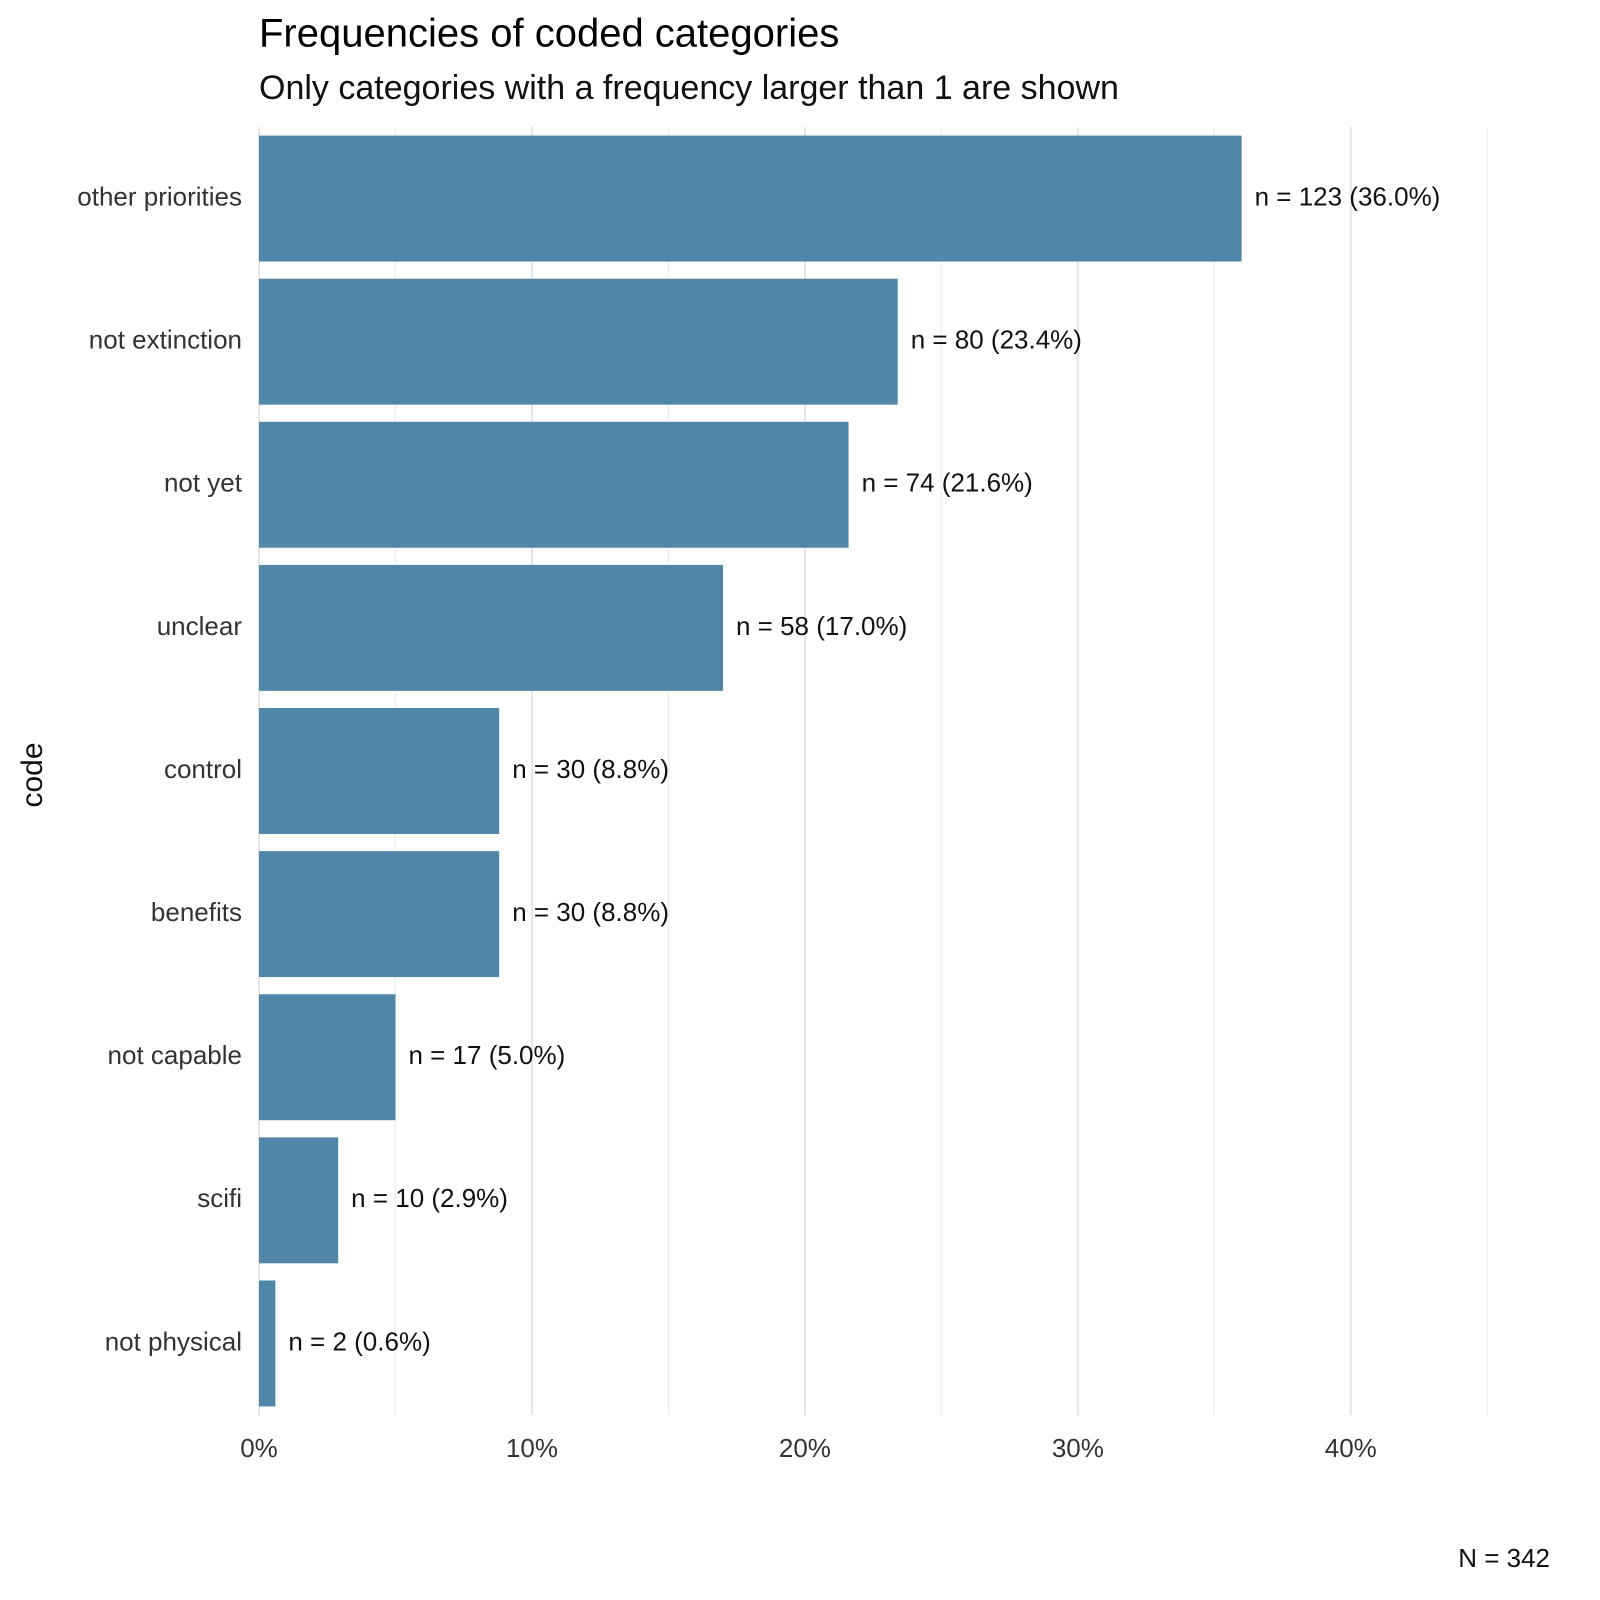 The image size is (1600, 1600). Describe the element at coordinates (159, 196) in the screenshot. I see `y-tick-label: other priorities` at that location.